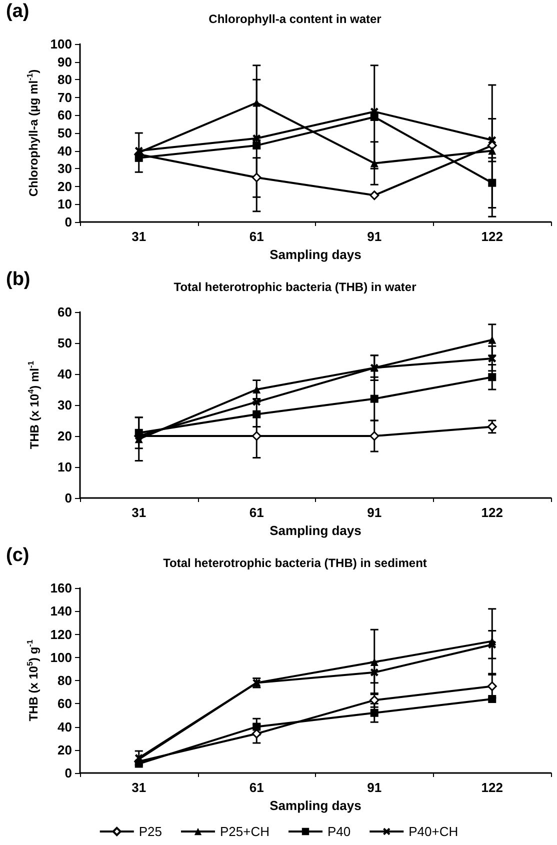 This screenshot has width=557, height=845. What do you see at coordinates (18, 279) in the screenshot?
I see `text: (b)` at bounding box center [18, 279].